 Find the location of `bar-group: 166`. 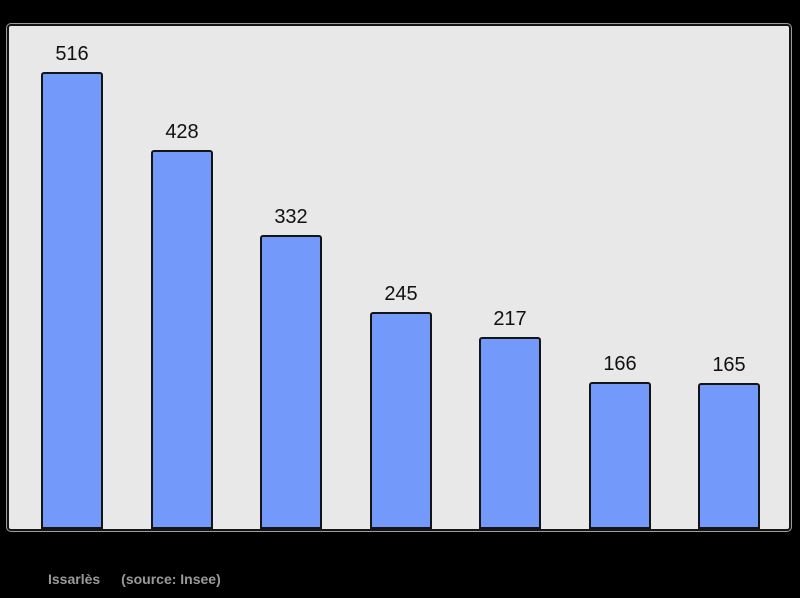

bar-group: 166 is located at coordinates (620, 441).